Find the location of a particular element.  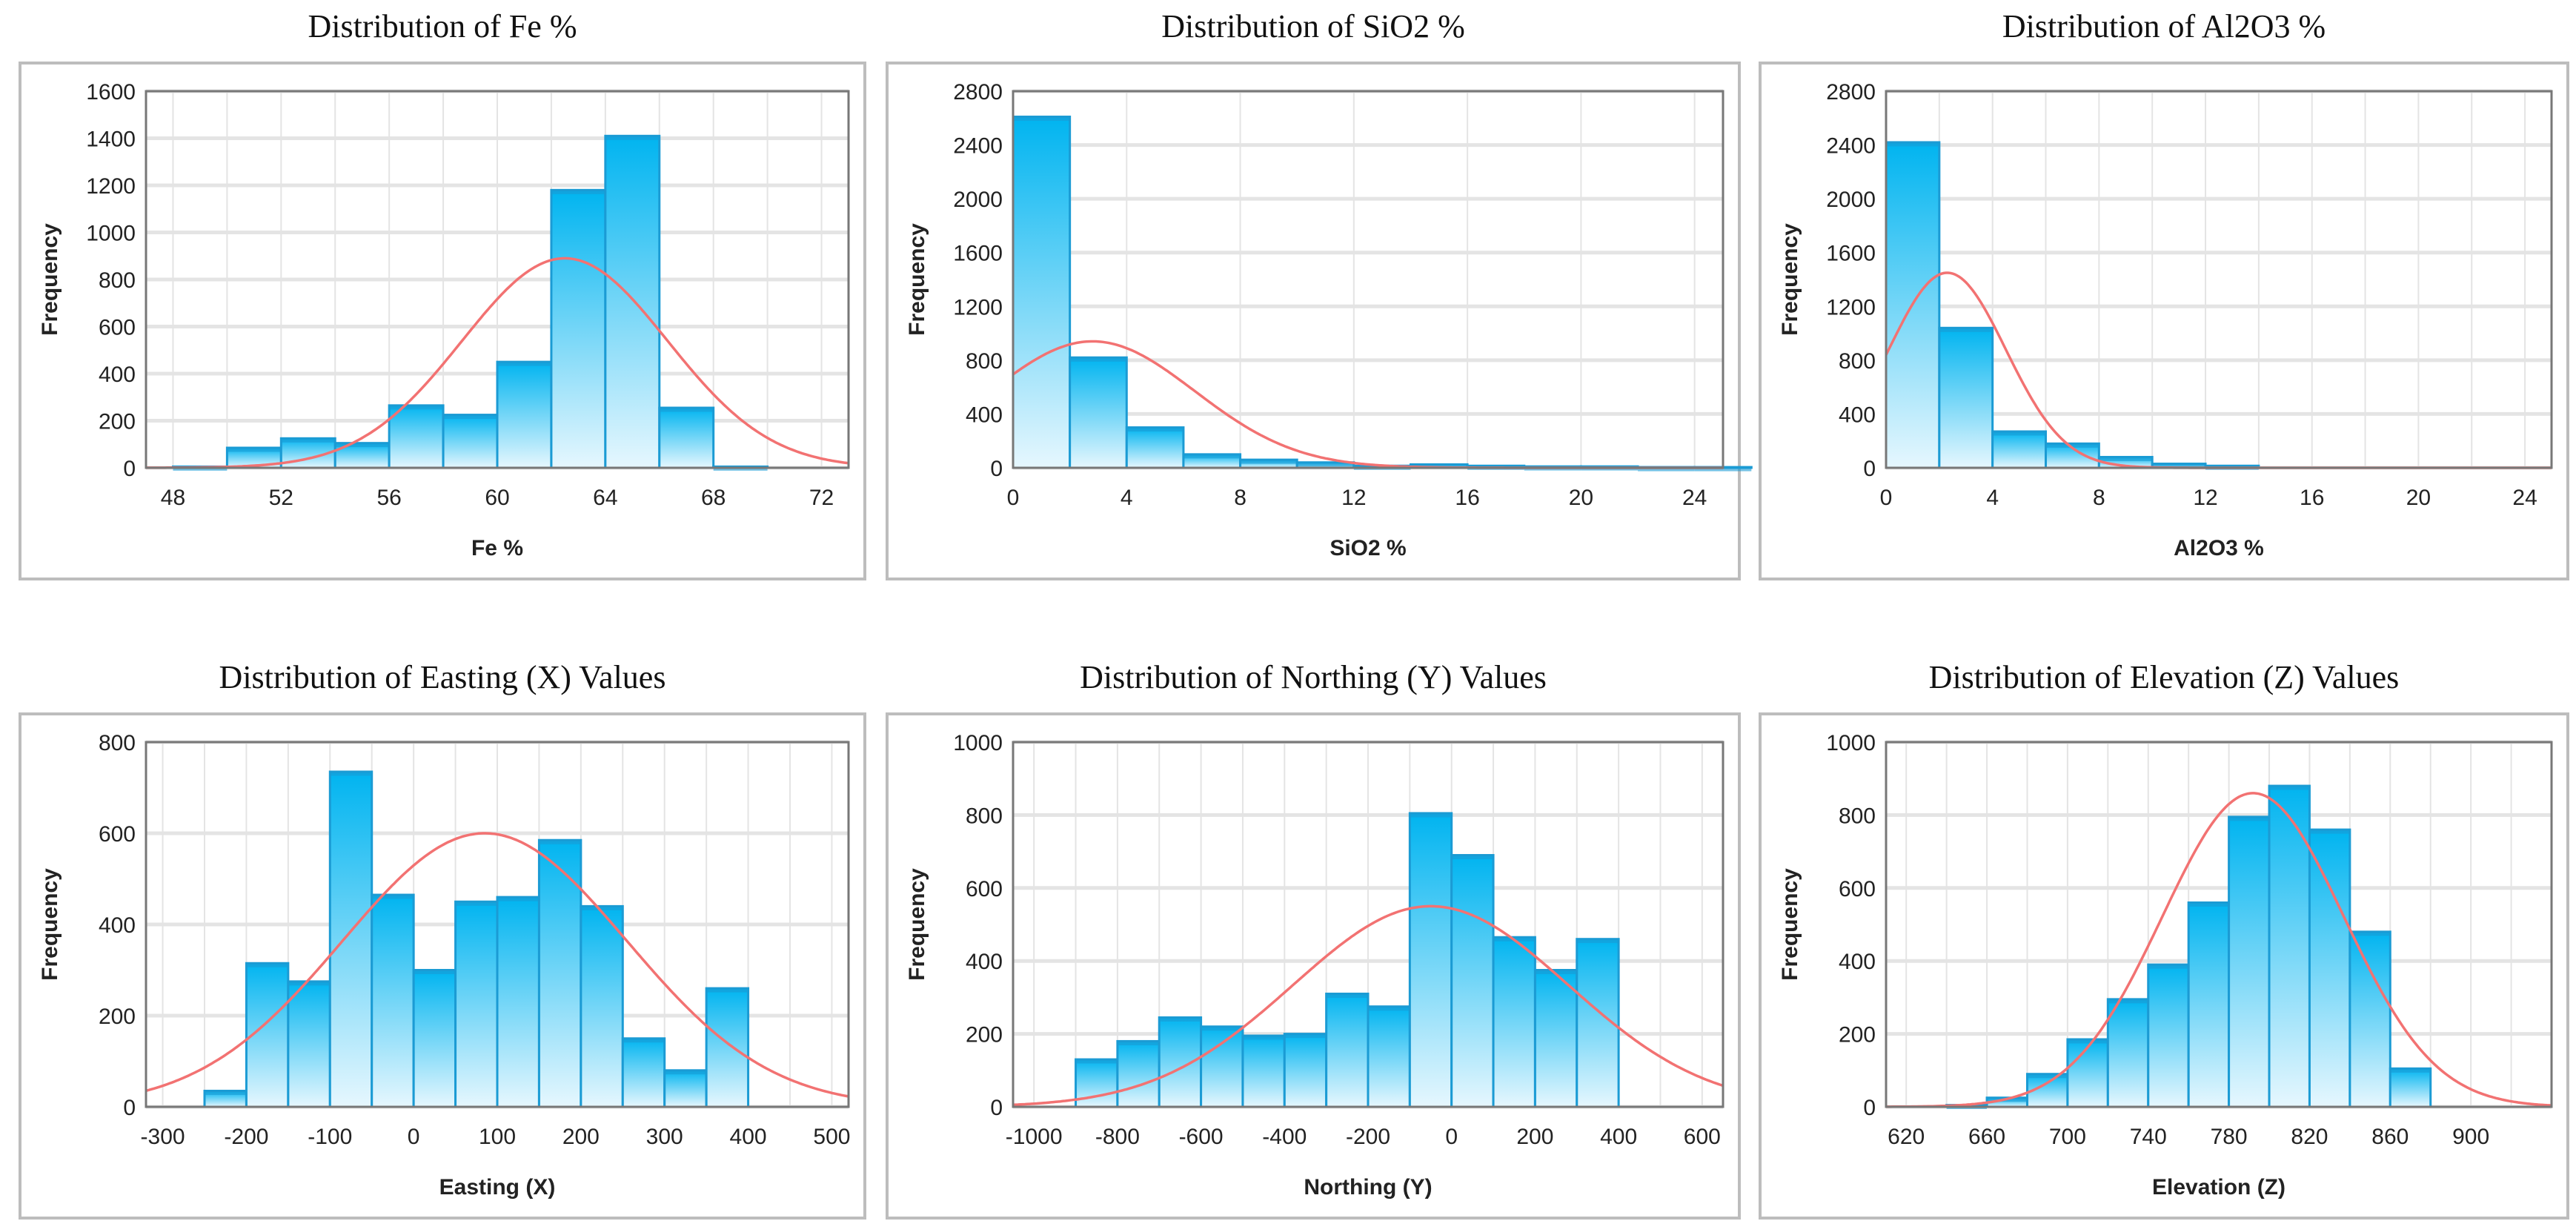

x-tick-label: 64 is located at coordinates (605, 498).